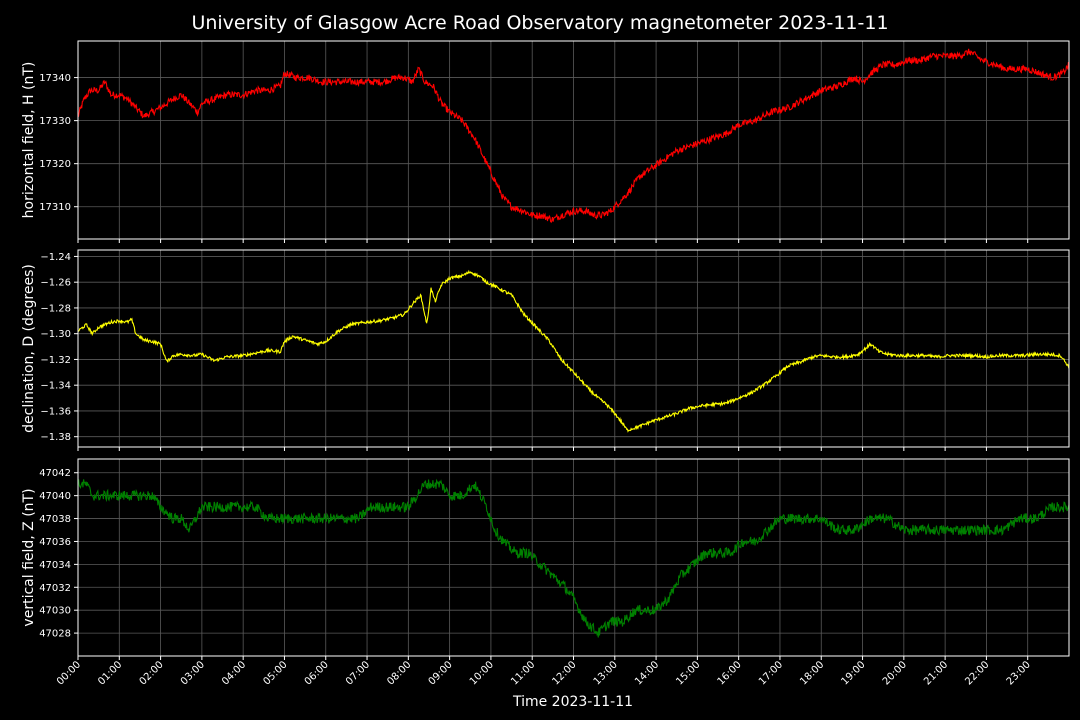  What do you see at coordinates (55, 411) in the screenshot?
I see `y-tick-label-d: −1.36` at bounding box center [55, 411].